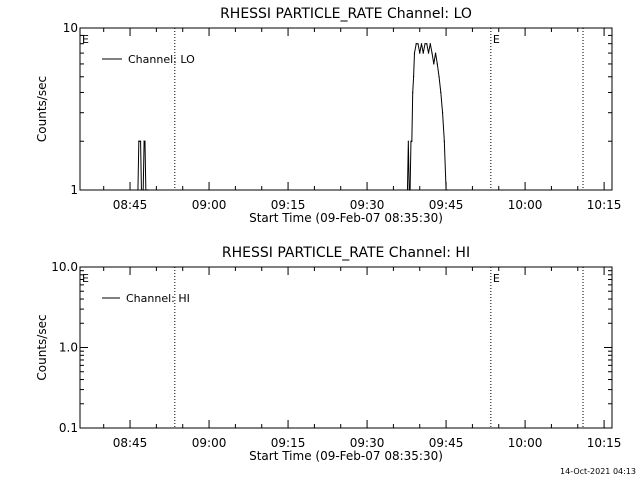 This screenshot has width=640, height=480. What do you see at coordinates (346, 14) in the screenshot?
I see `chart-title: RHESSI PARTICLE_RATE Channel: LO` at bounding box center [346, 14].